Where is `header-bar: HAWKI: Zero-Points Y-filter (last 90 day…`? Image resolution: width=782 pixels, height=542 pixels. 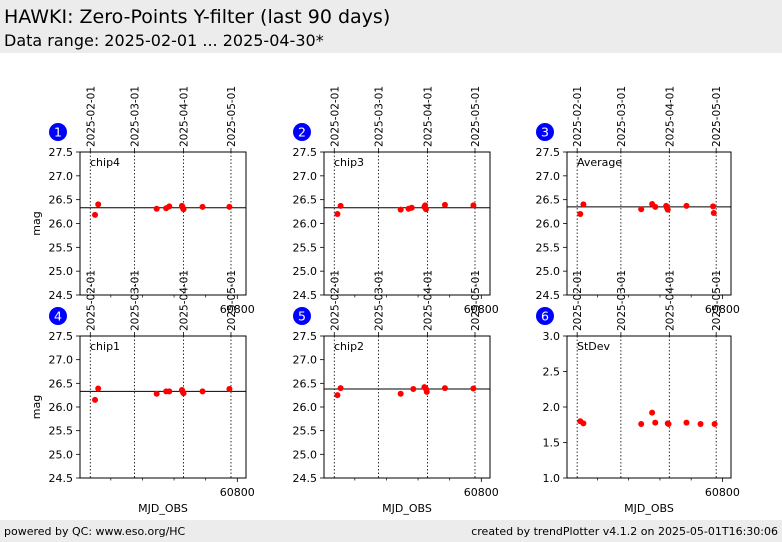
header-bar: HAWKI: Zero-Points Y-filter (last 90 day… is located at coordinates (391, 26).